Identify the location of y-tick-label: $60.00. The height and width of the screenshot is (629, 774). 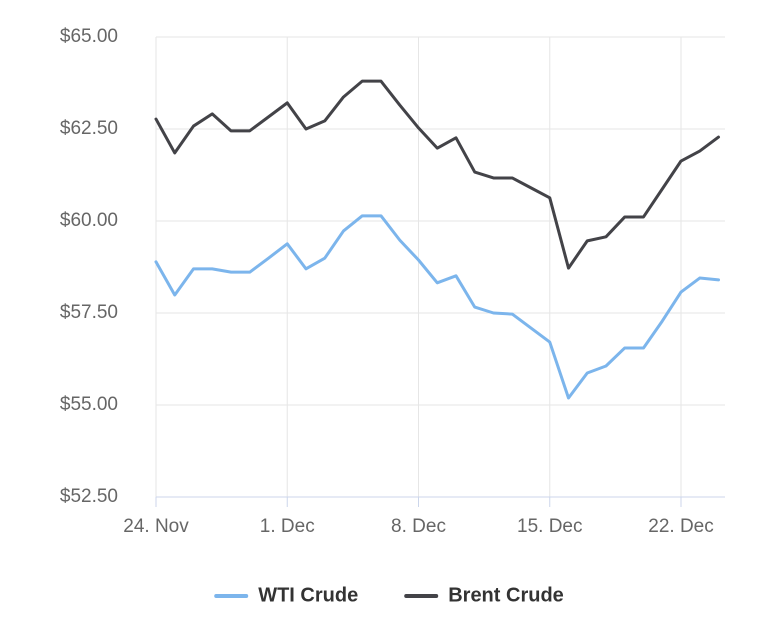
(89, 220).